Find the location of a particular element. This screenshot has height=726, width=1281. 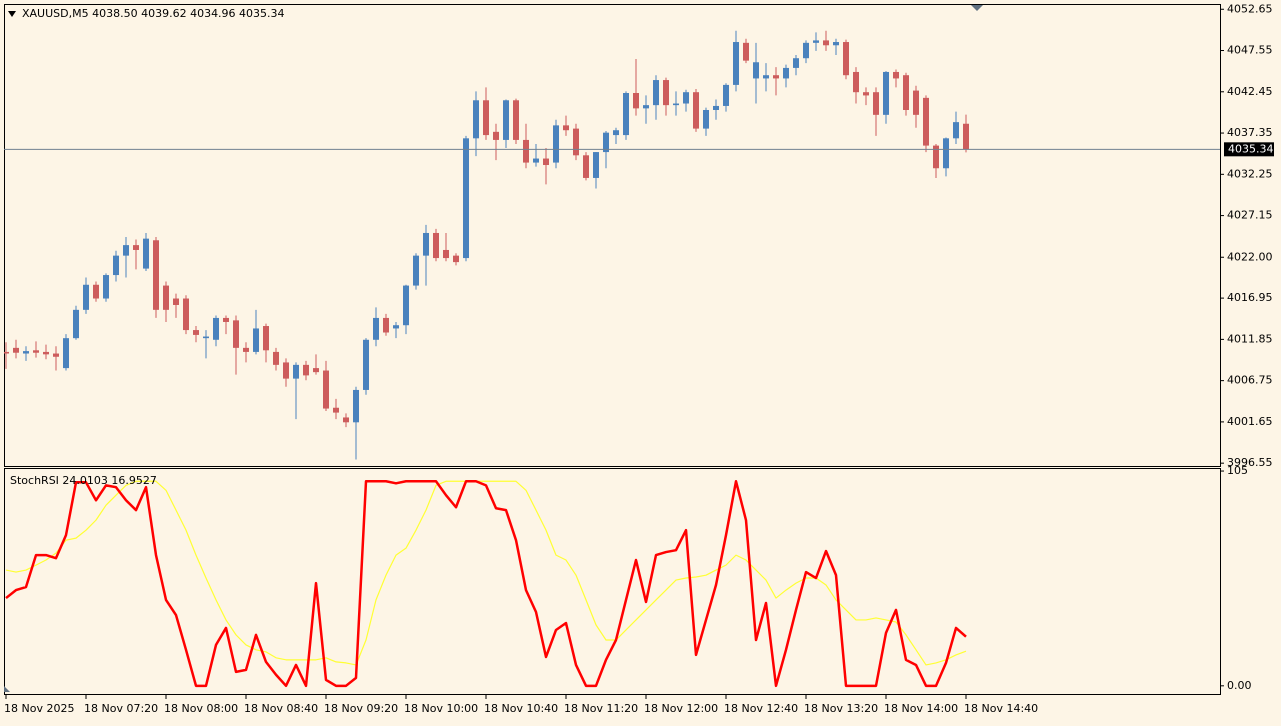

y-tick-label: 4016.95 is located at coordinates (1250, 297).